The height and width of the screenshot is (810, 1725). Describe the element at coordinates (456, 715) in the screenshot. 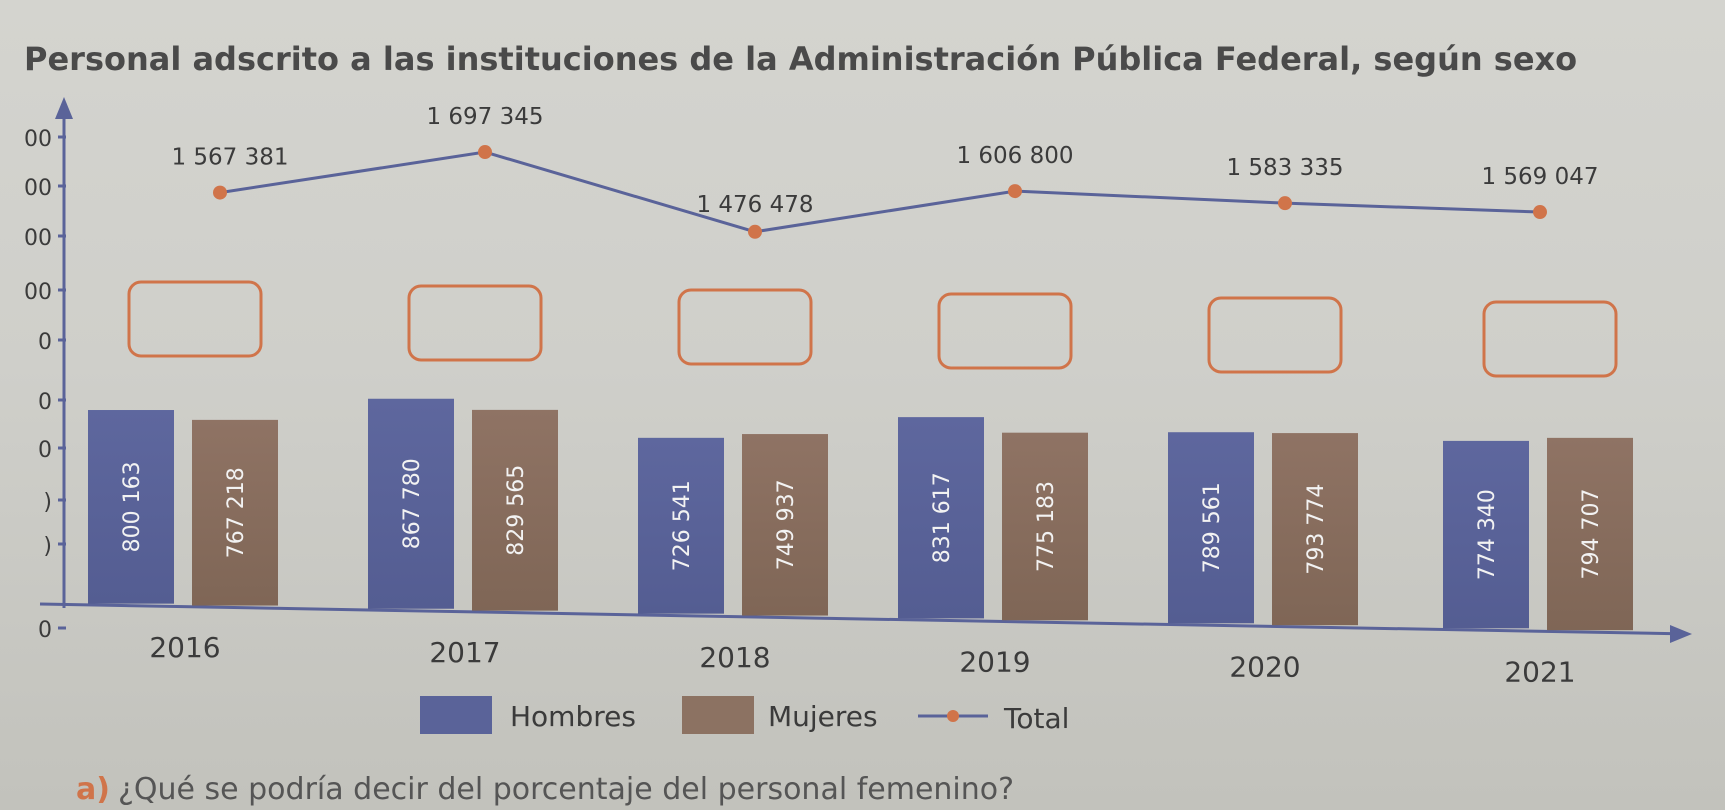

I see `legend-swatch-hombres` at that location.